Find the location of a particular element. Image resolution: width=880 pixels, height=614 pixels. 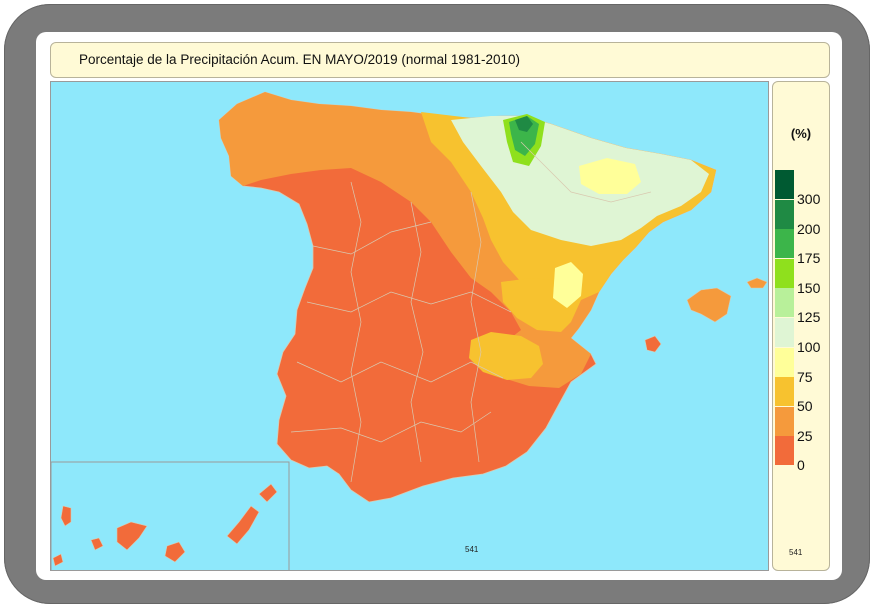

map-code: 541 is located at coordinates (472, 549).